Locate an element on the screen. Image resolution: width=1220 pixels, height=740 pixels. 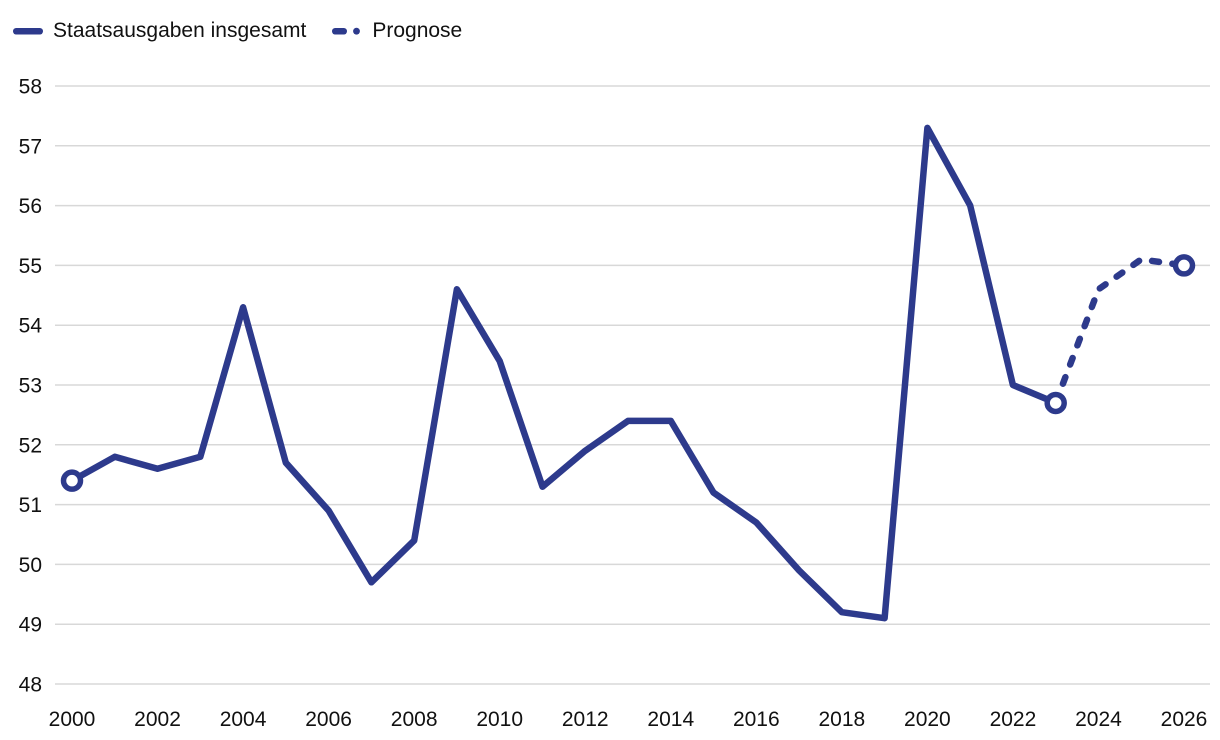
y-tick-label: 54 is located at coordinates (31, 326).